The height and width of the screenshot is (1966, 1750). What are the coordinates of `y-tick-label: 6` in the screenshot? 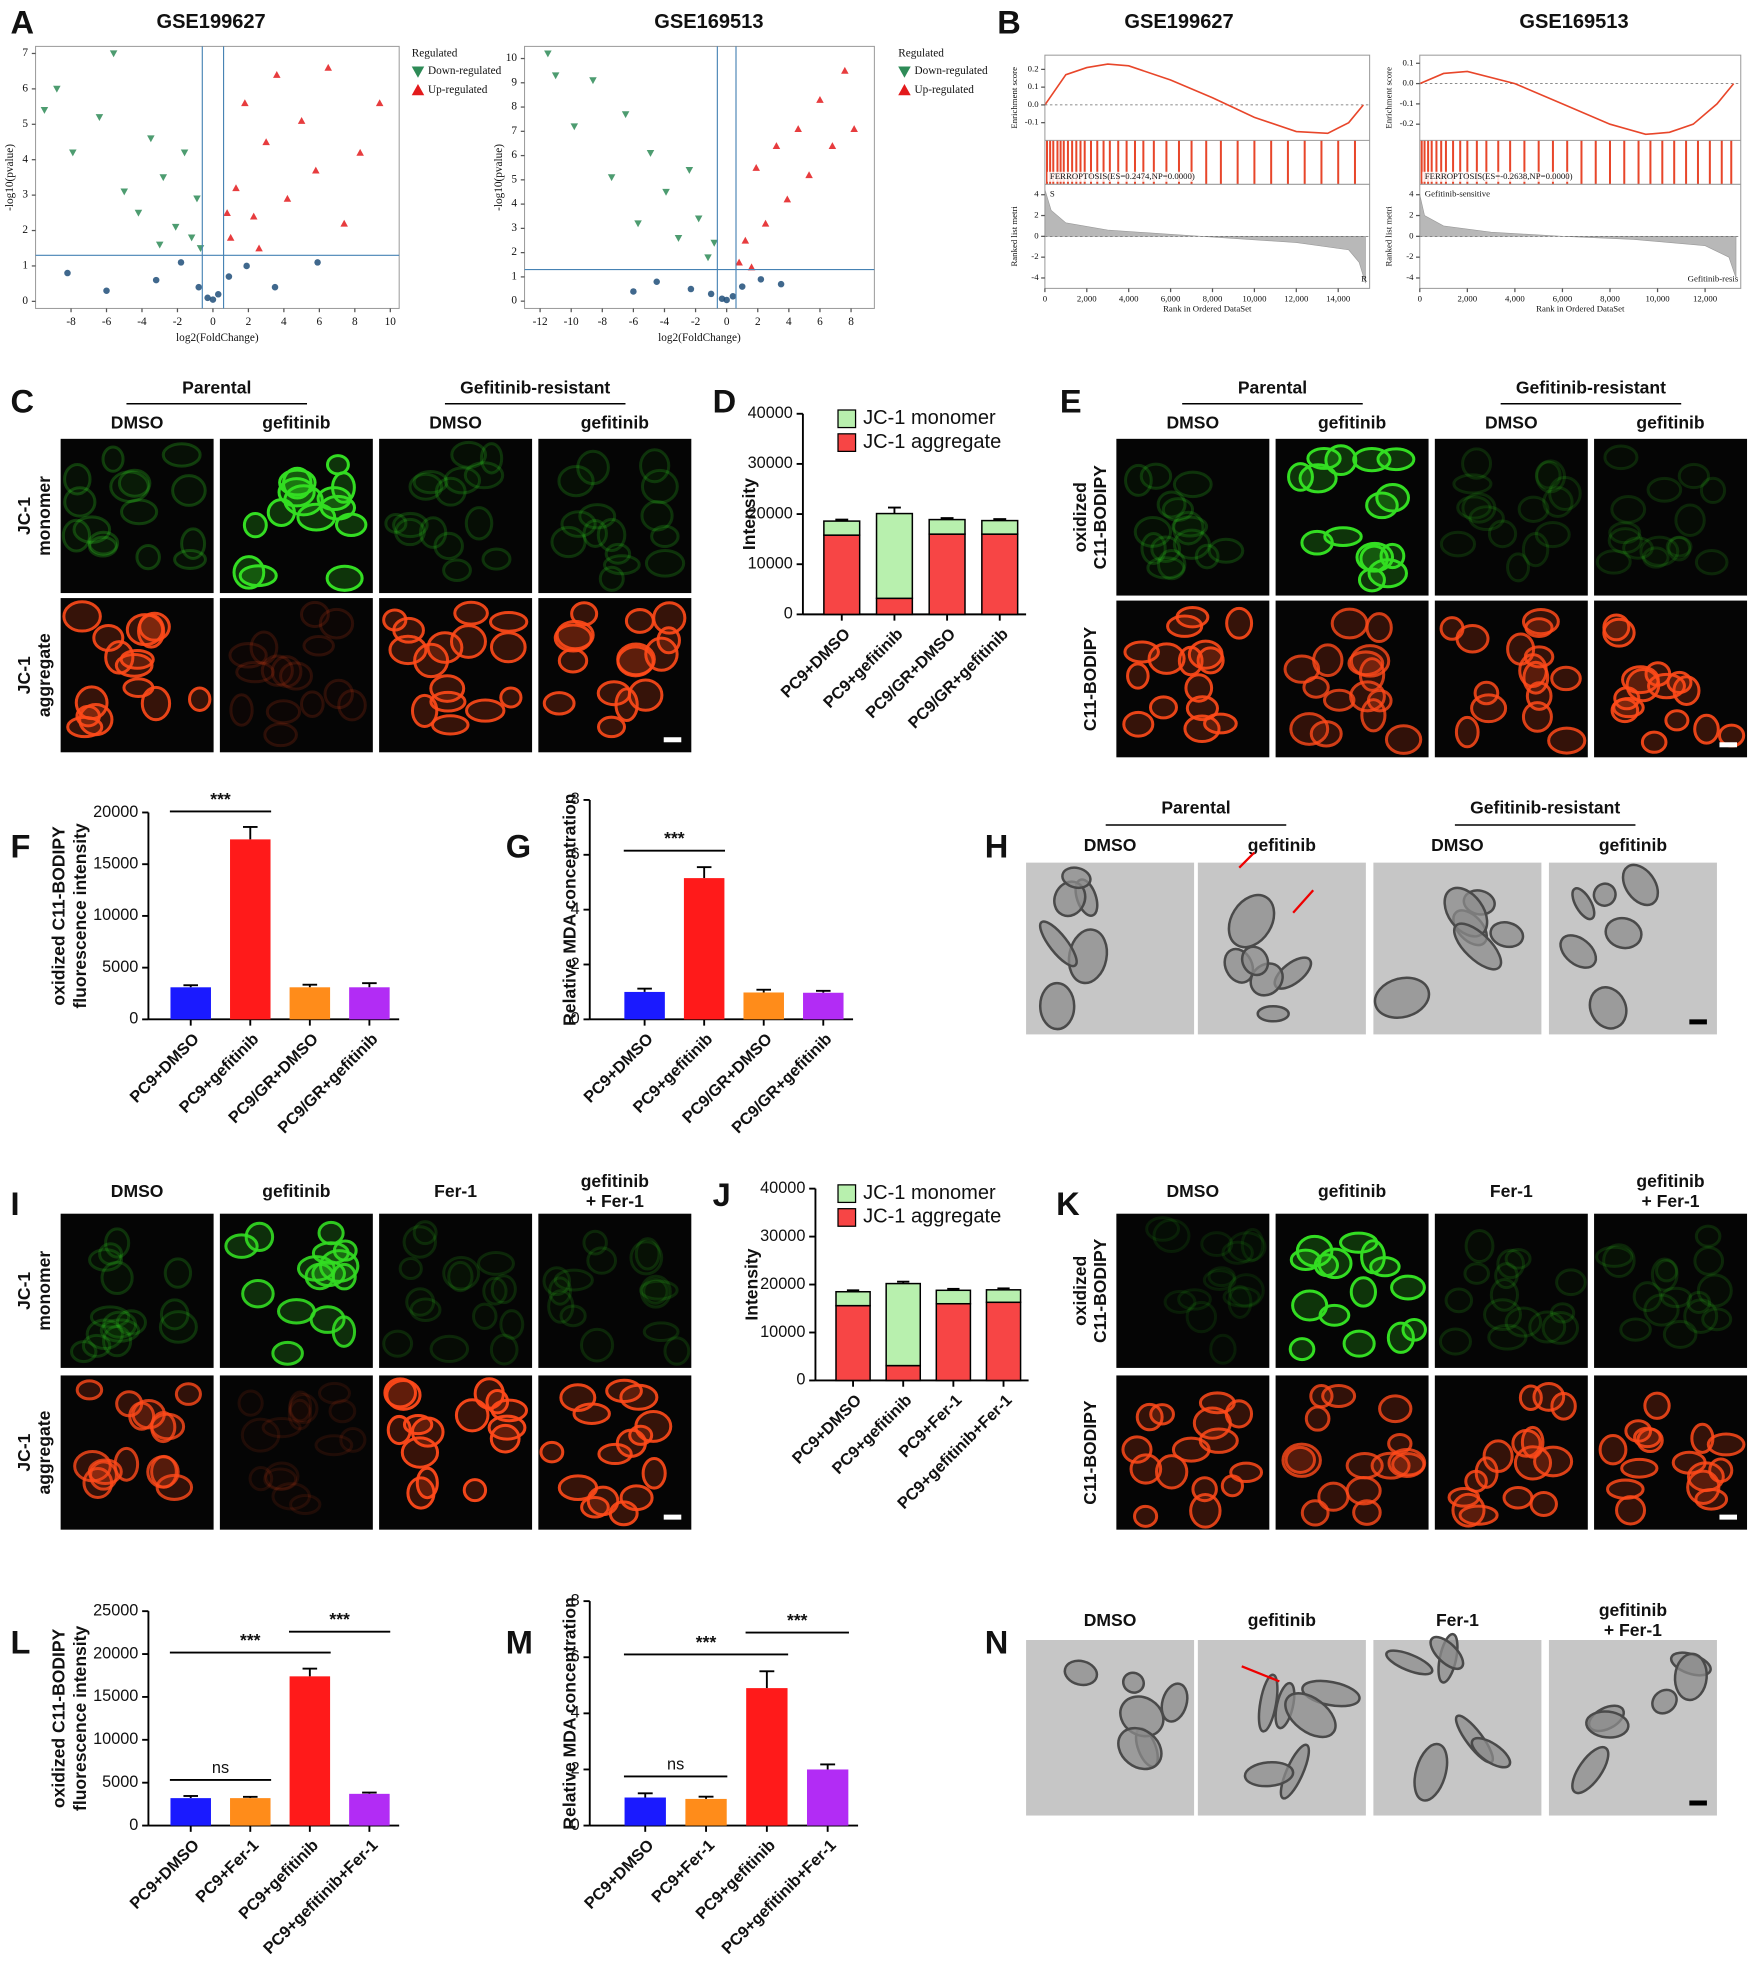 It's located at (575, 854).